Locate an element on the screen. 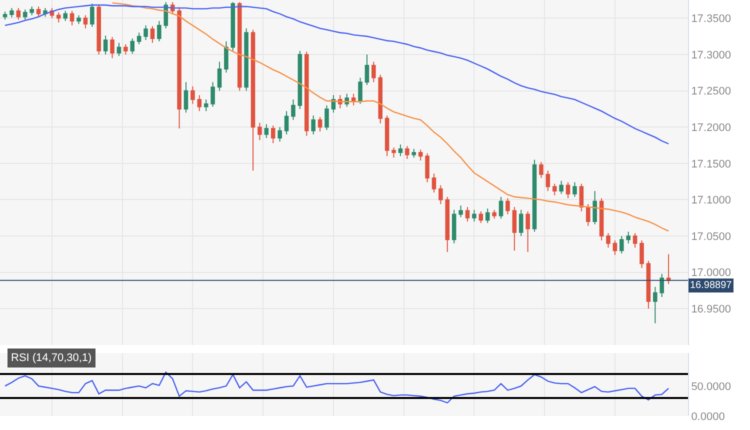 This screenshot has height=430, width=750. ref-line-label: 16.98897 is located at coordinates (711, 285).